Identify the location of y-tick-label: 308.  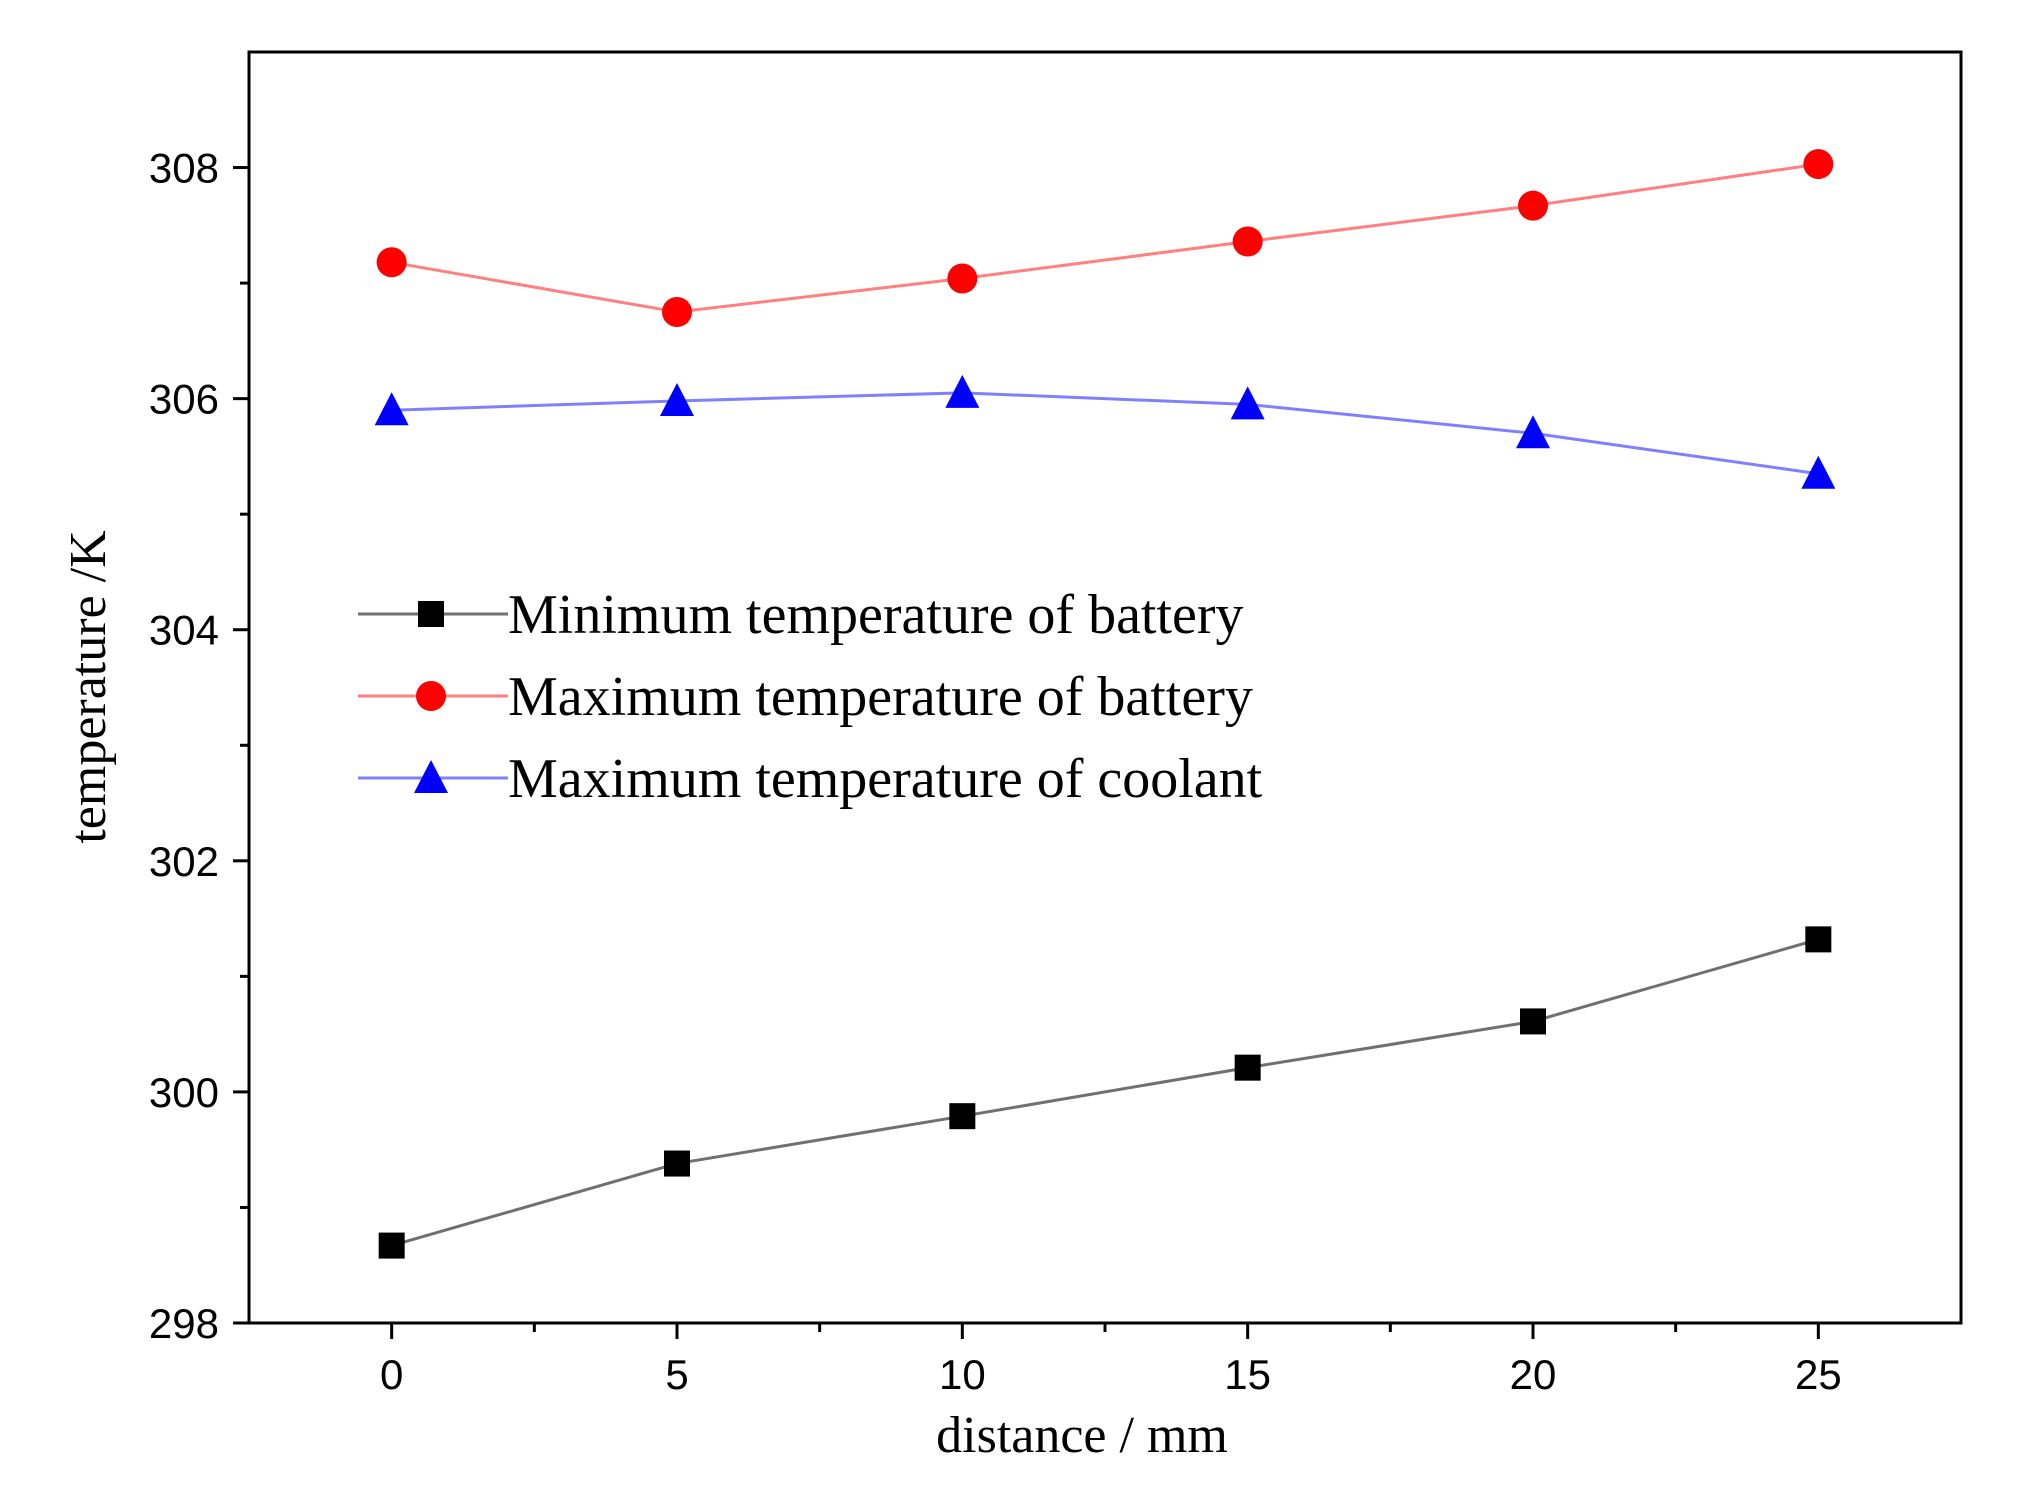
(184, 168).